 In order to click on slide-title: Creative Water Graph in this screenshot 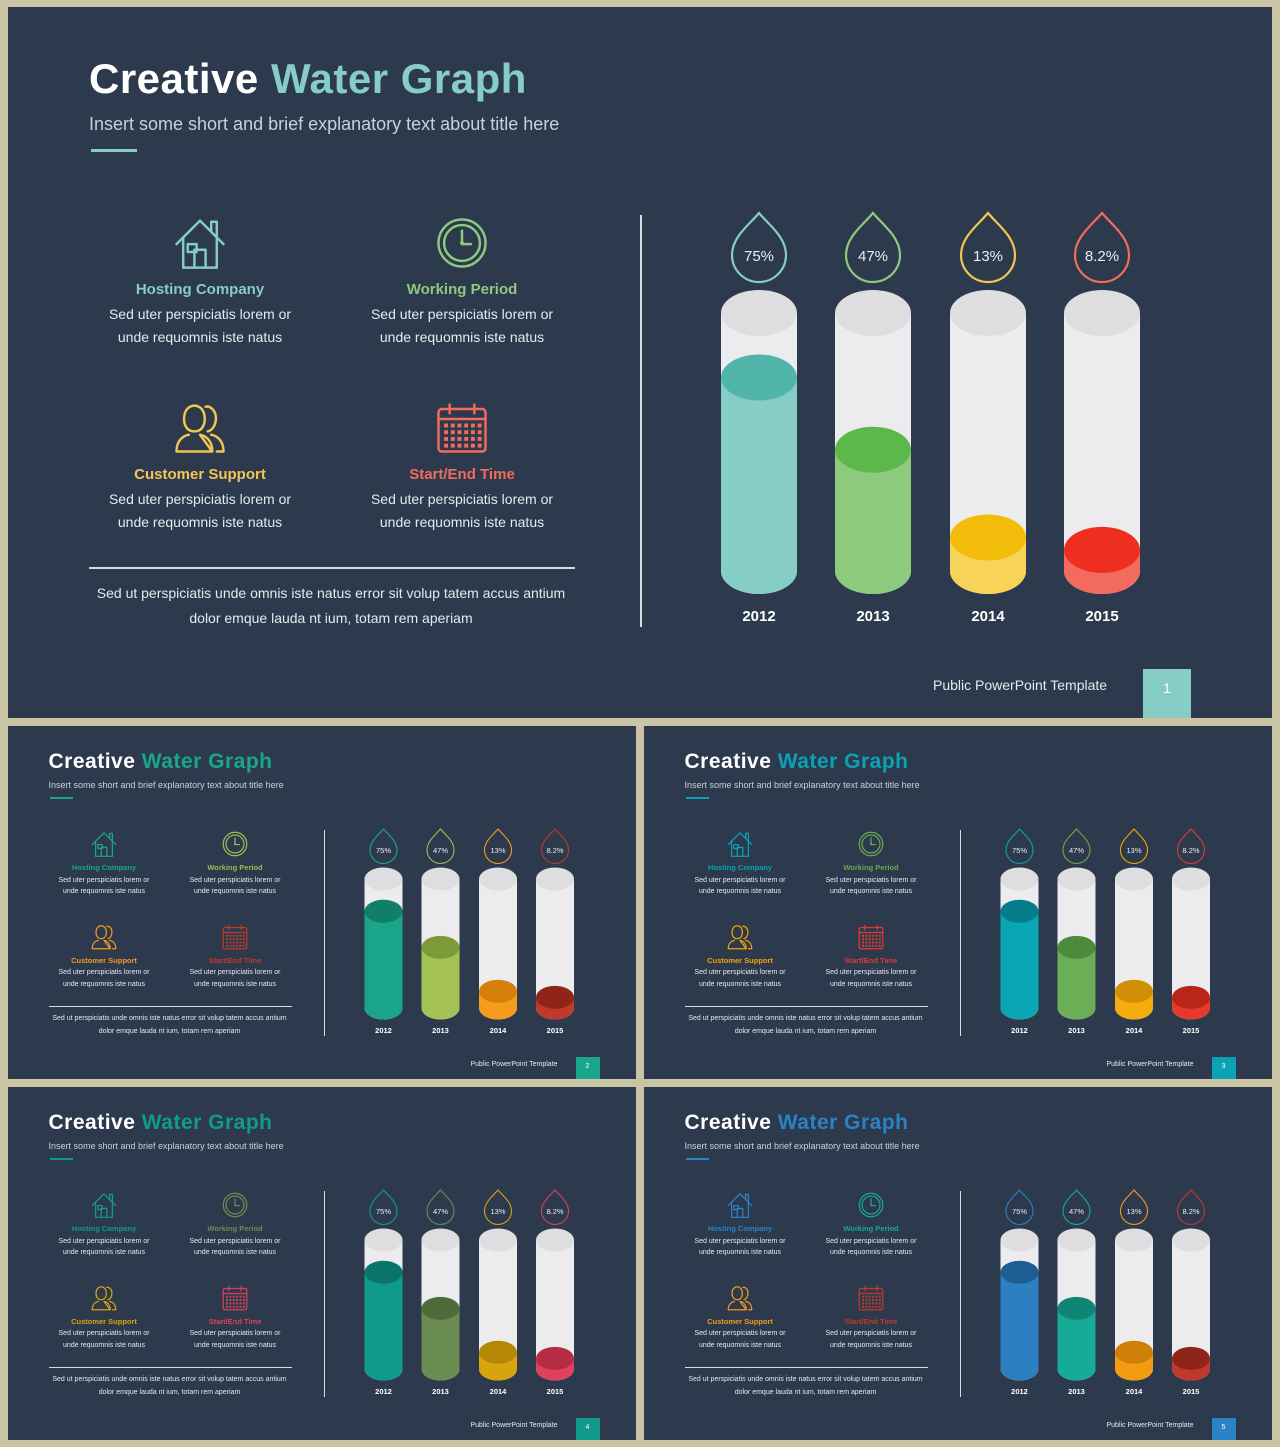, I will do `click(308, 79)`.